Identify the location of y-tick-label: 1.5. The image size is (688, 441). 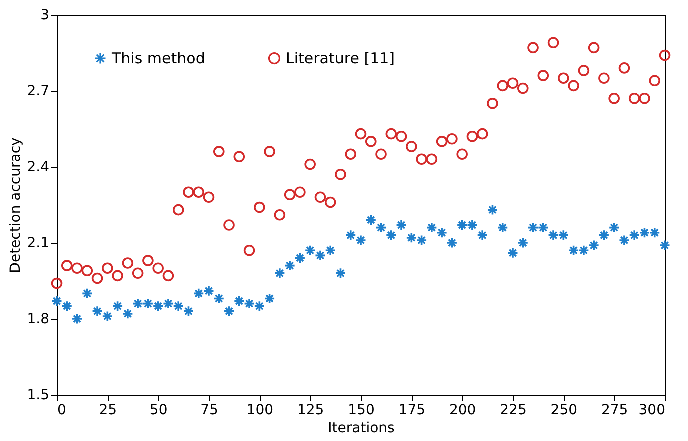
(38, 396).